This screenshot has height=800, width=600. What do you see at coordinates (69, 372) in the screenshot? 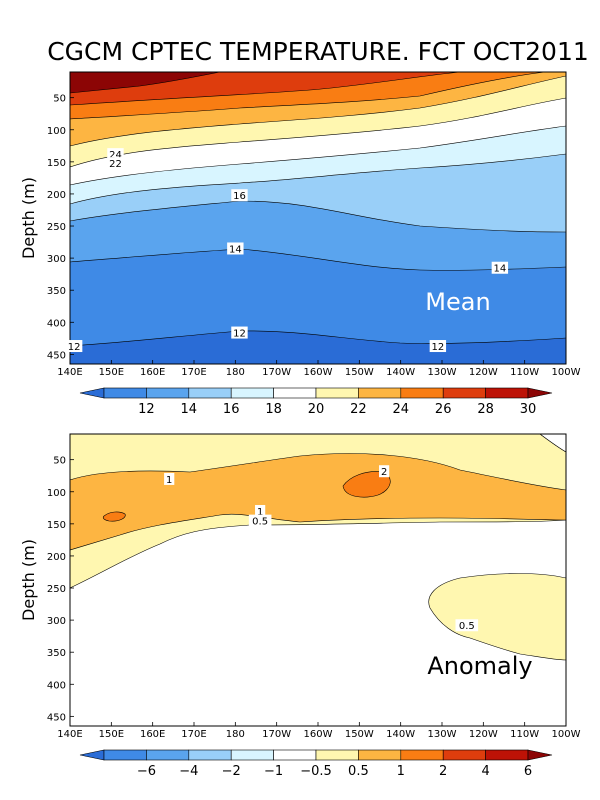
I see `mean-x-tick-label: 140E` at bounding box center [69, 372].